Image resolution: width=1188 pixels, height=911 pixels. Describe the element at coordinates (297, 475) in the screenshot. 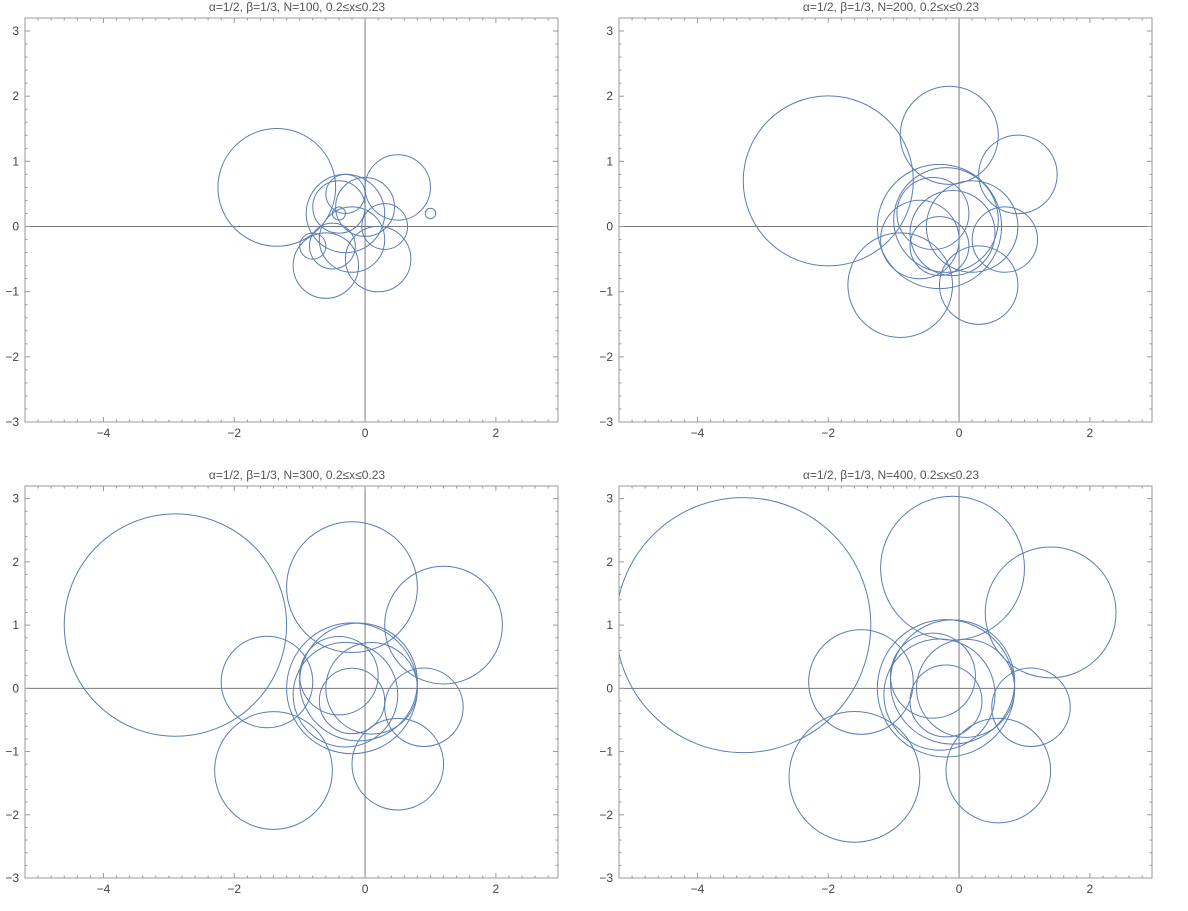

I see `chart-title: α=1/2, β=1/3, N=300, 0.2≤x≤0.23` at that location.